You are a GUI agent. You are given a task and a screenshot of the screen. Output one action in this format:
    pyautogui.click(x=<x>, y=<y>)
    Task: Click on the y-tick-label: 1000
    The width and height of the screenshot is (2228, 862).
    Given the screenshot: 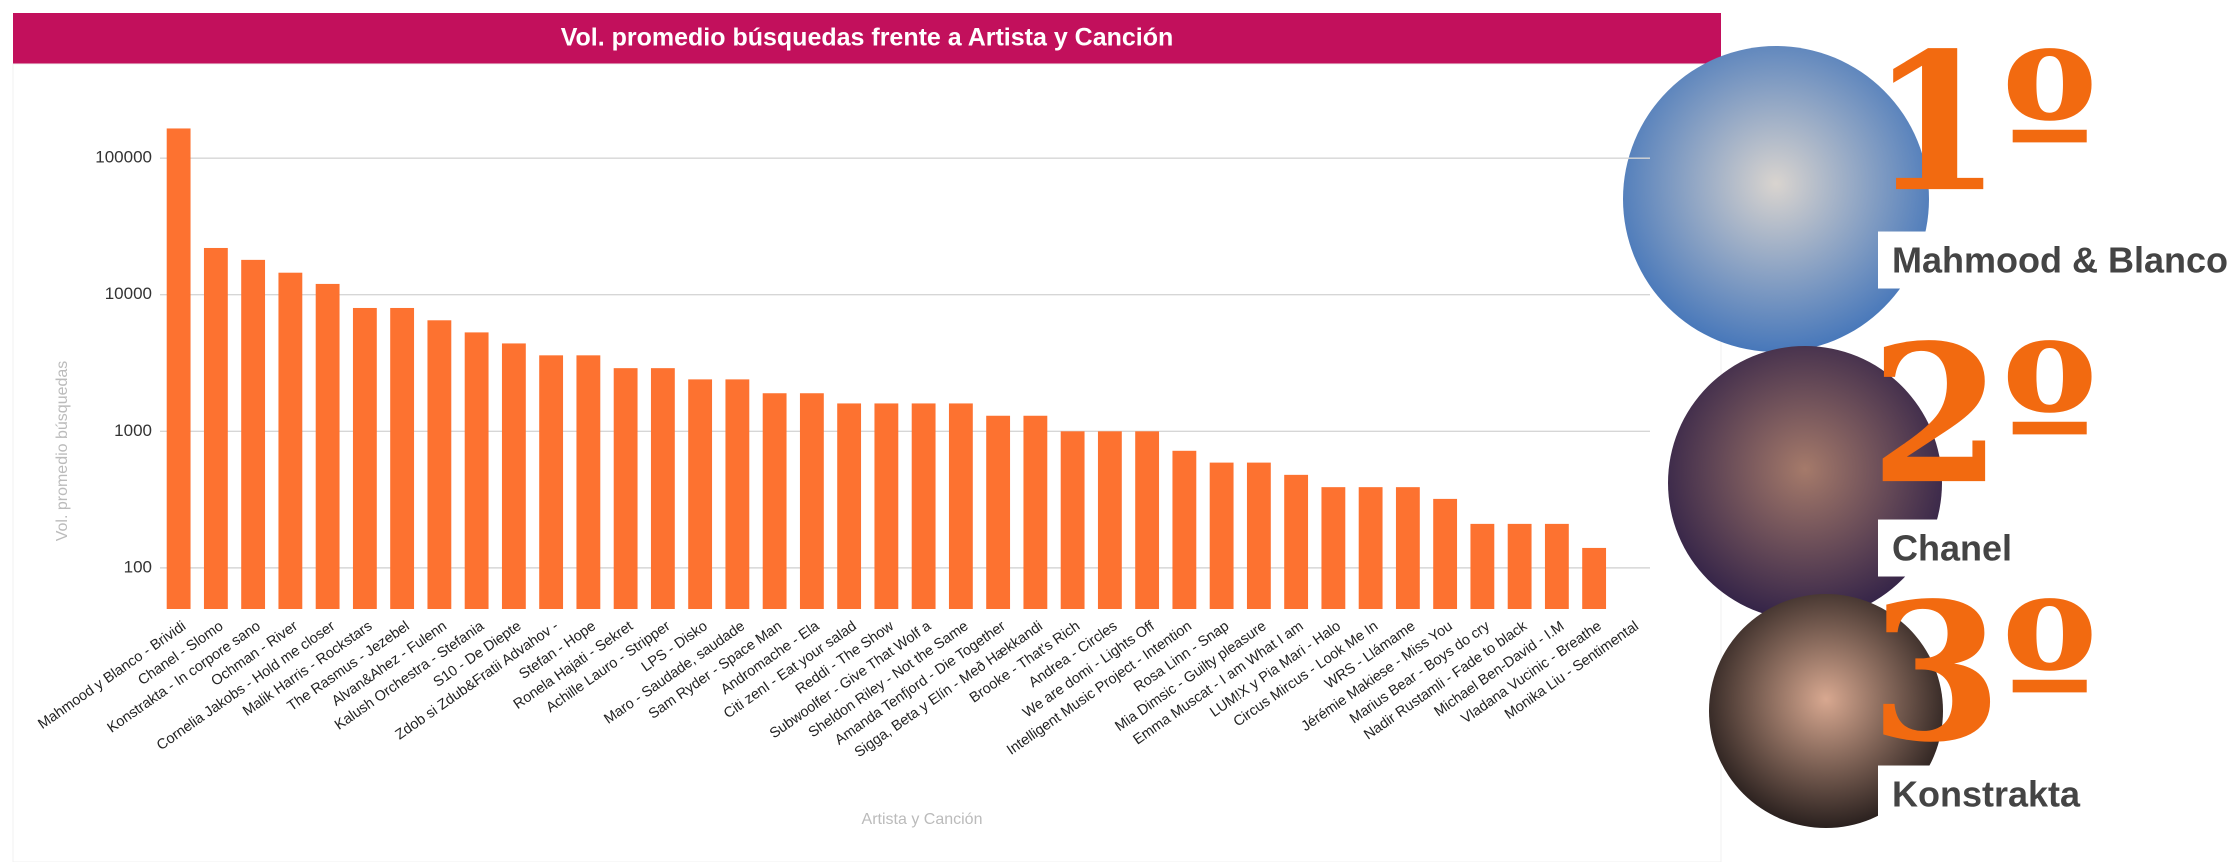 What is the action you would take?
    pyautogui.click(x=133, y=430)
    